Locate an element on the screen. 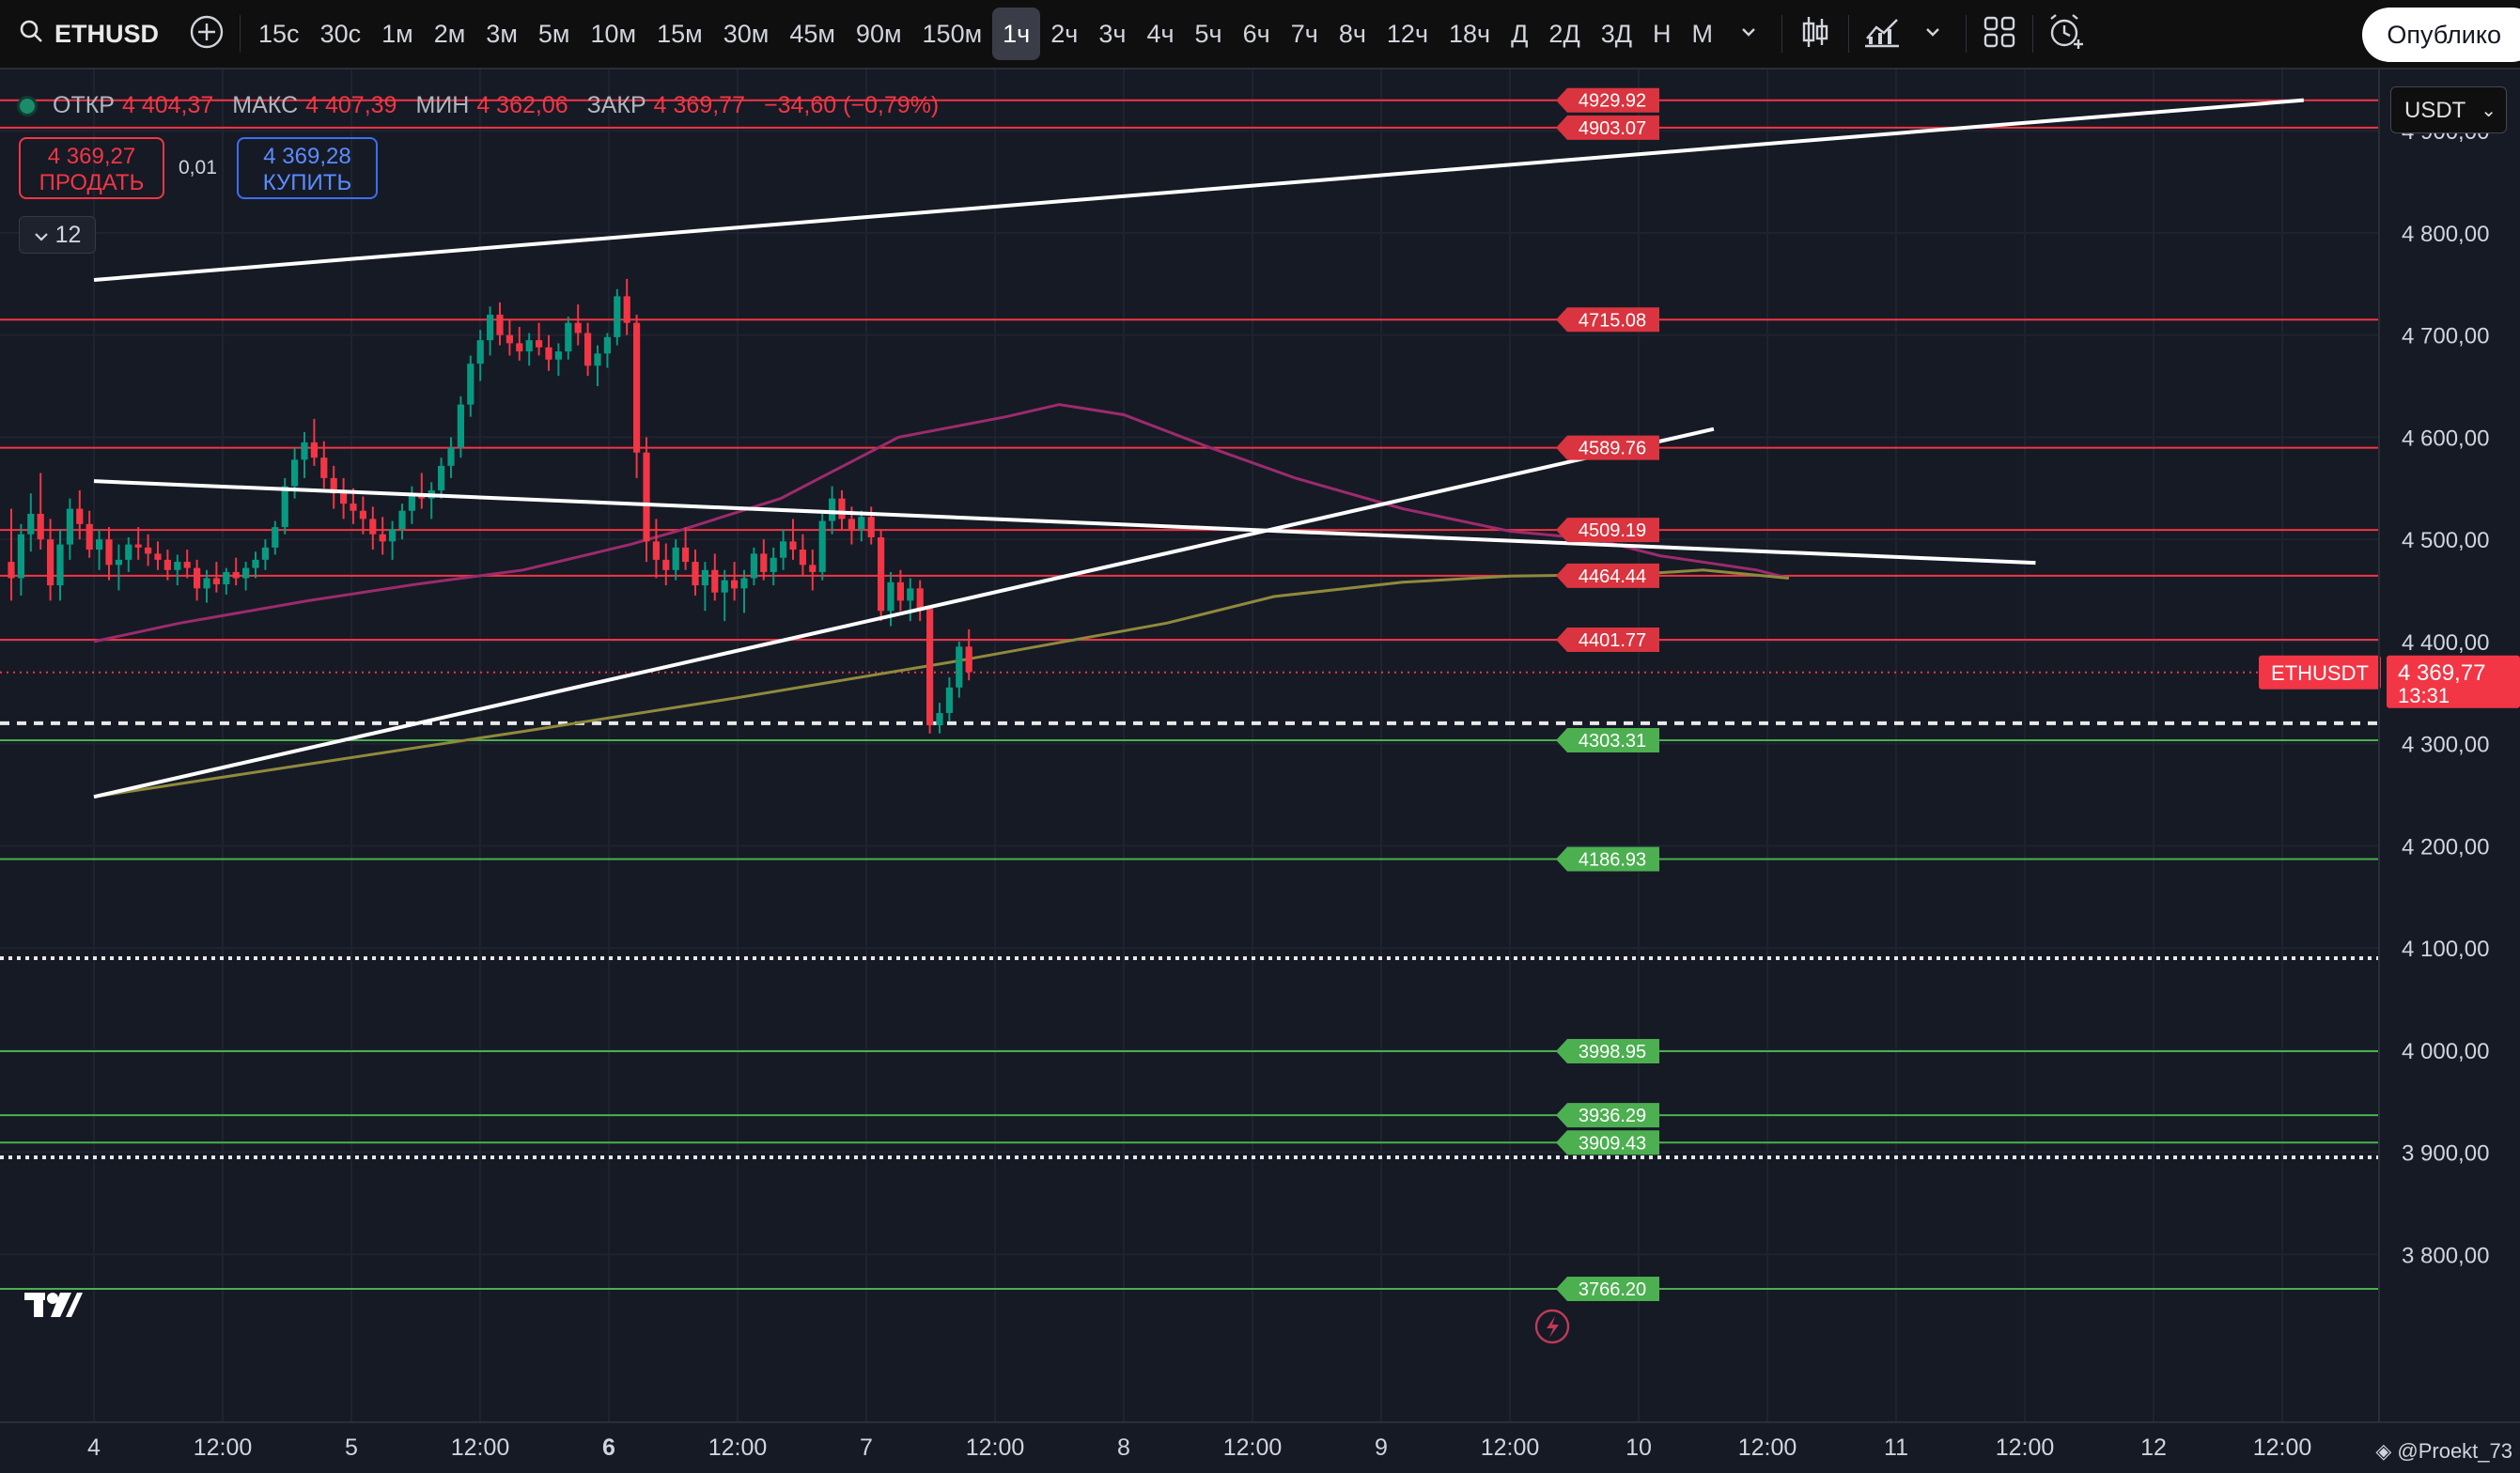 This screenshot has height=1473, width=2520. support-level-label: 4303.31 is located at coordinates (1607, 740).